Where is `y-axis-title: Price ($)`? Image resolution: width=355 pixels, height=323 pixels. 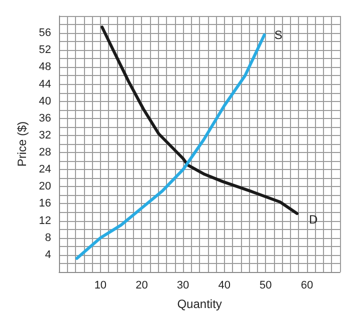
y-axis-title: Price ($) is located at coordinates (22, 144).